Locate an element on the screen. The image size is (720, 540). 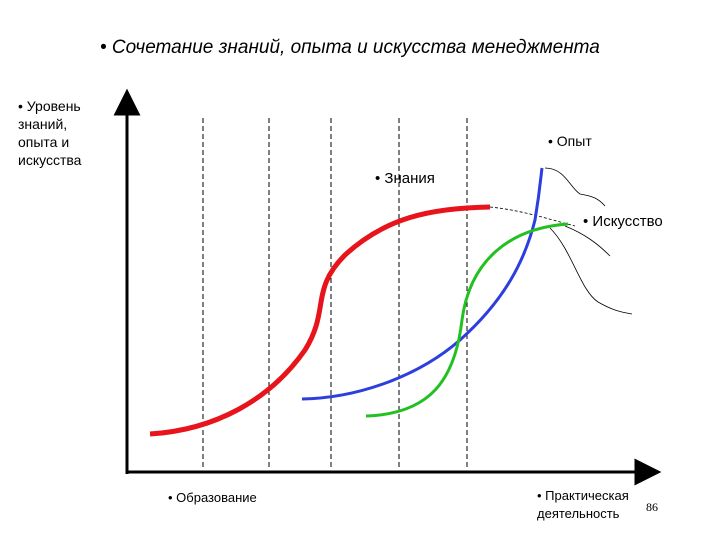
y-axis-label: • Уровень знаний, опыта и искусства is located at coordinates (50, 133).